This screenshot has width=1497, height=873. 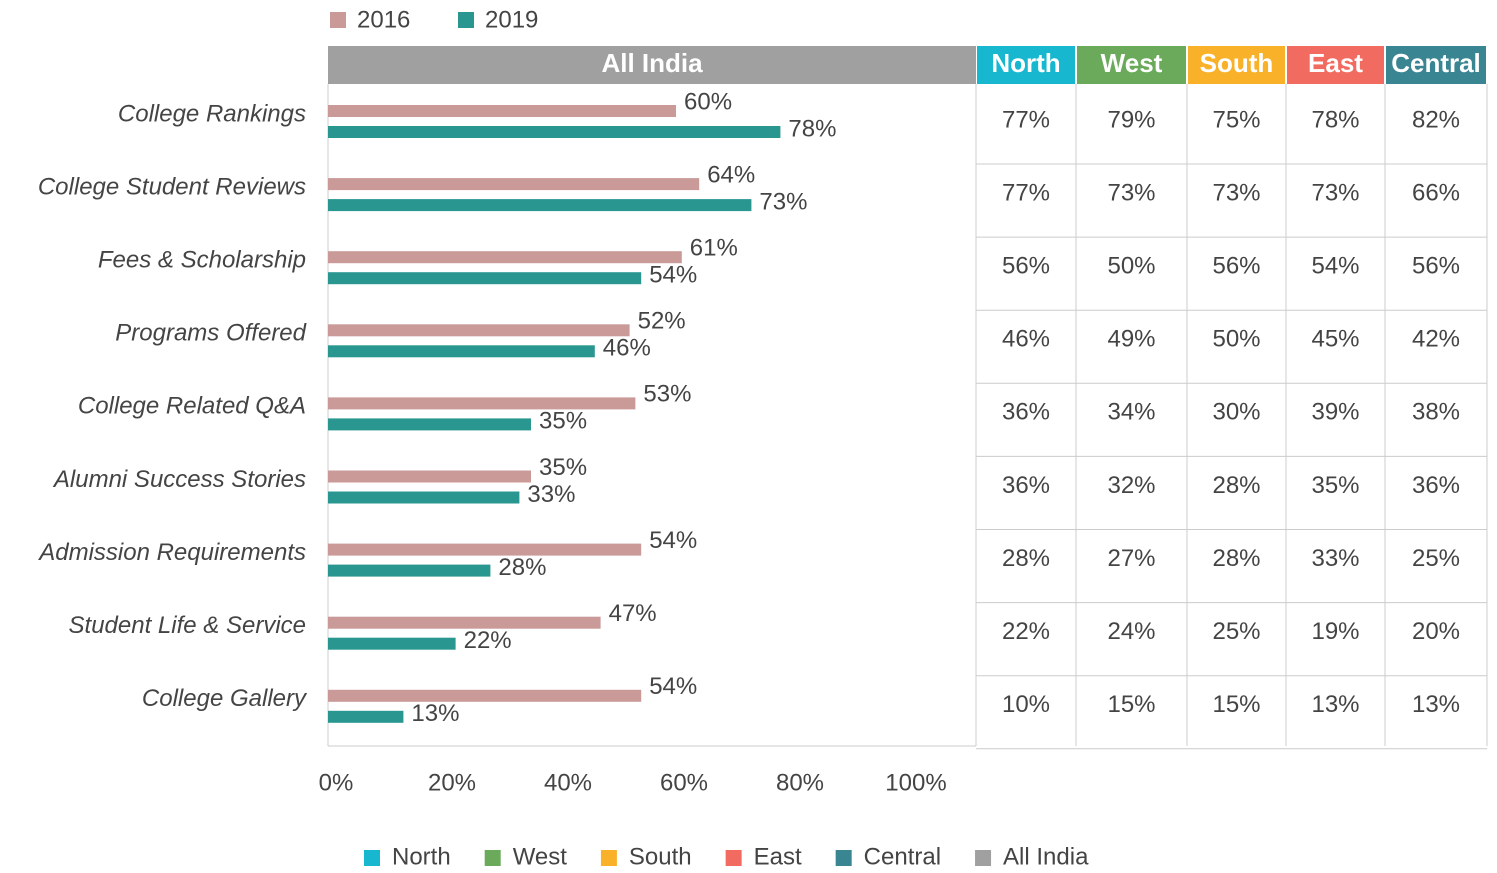 What do you see at coordinates (187, 625) in the screenshot?
I see `category-label: Student Life & Service` at bounding box center [187, 625].